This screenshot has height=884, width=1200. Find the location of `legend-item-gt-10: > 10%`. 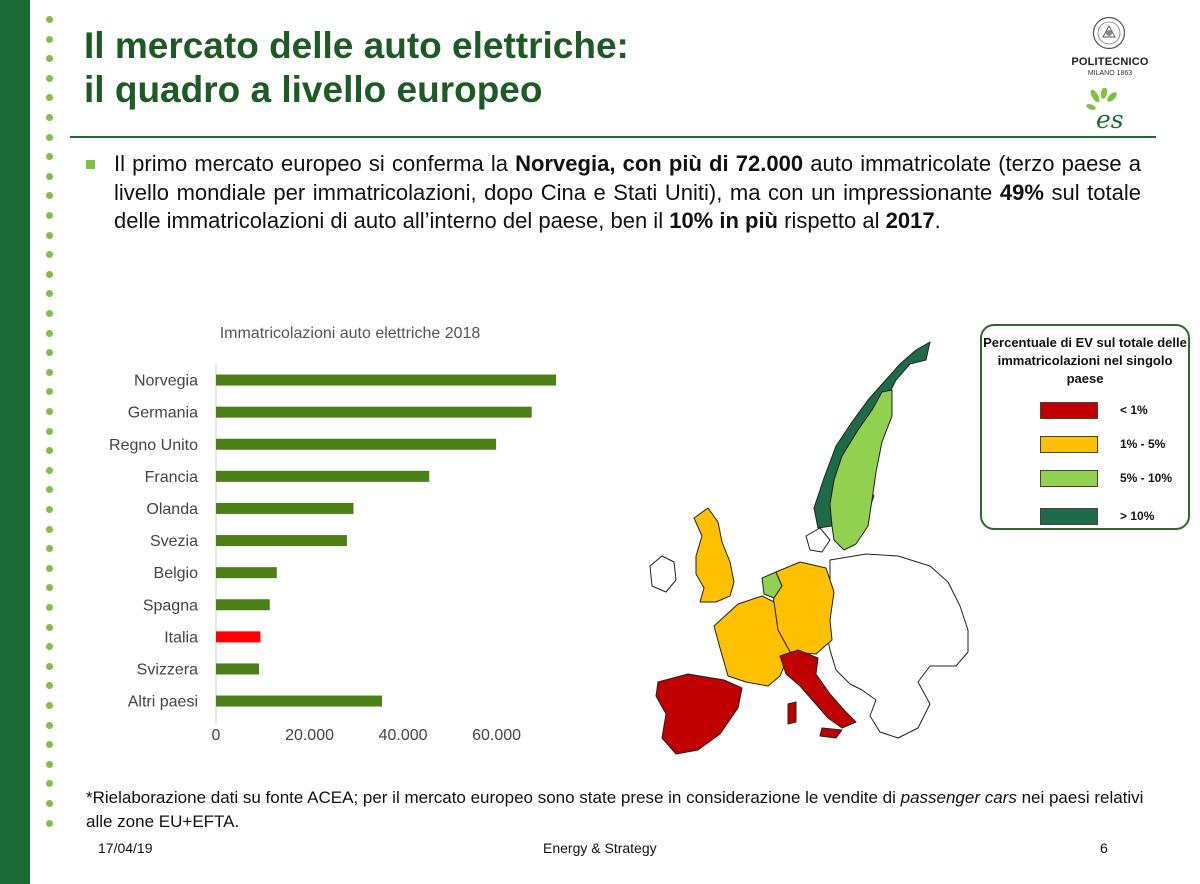

legend-item-gt-10: > 10% is located at coordinates (1115, 517).